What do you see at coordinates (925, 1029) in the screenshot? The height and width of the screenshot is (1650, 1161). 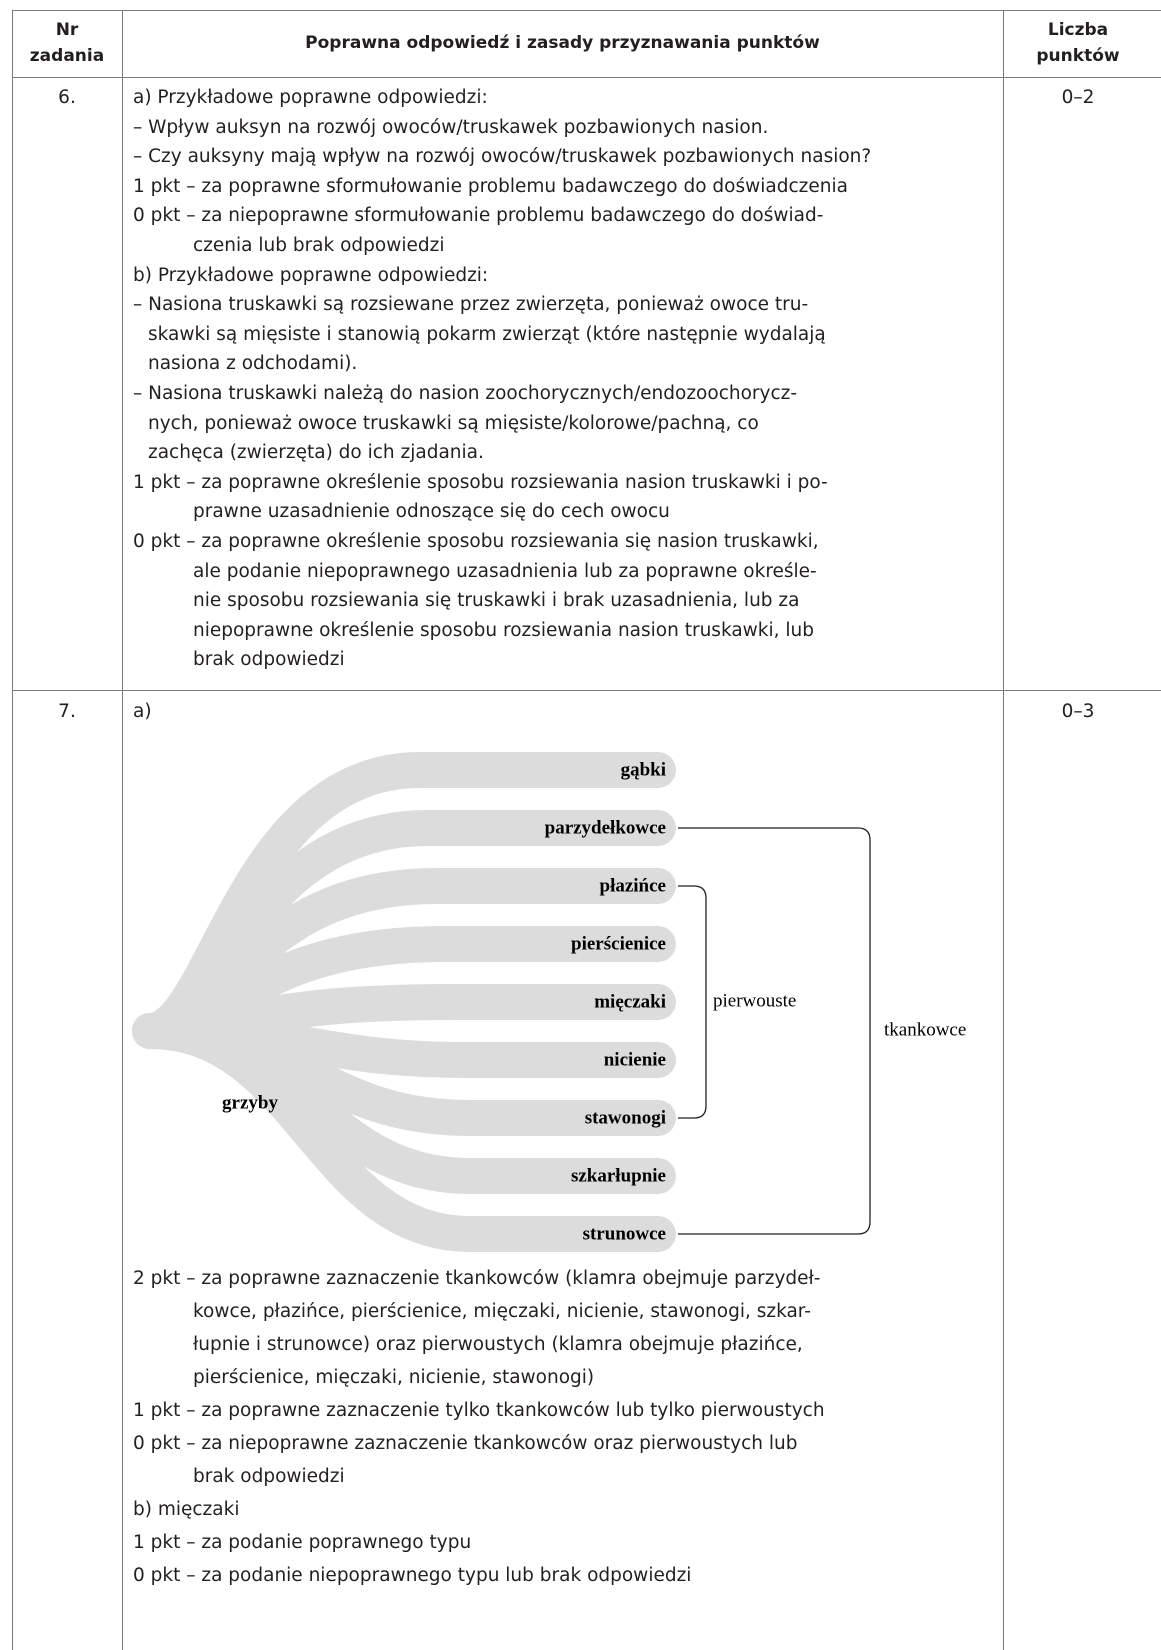 I see `bracket-label: tkankowce` at bounding box center [925, 1029].